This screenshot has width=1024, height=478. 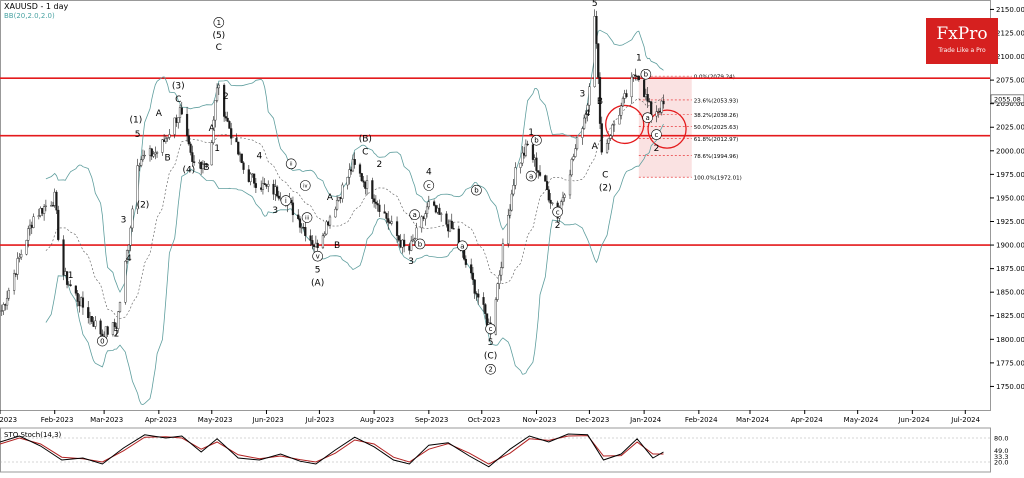 What do you see at coordinates (600, 102) in the screenshot?
I see `wave-label: B` at bounding box center [600, 102].